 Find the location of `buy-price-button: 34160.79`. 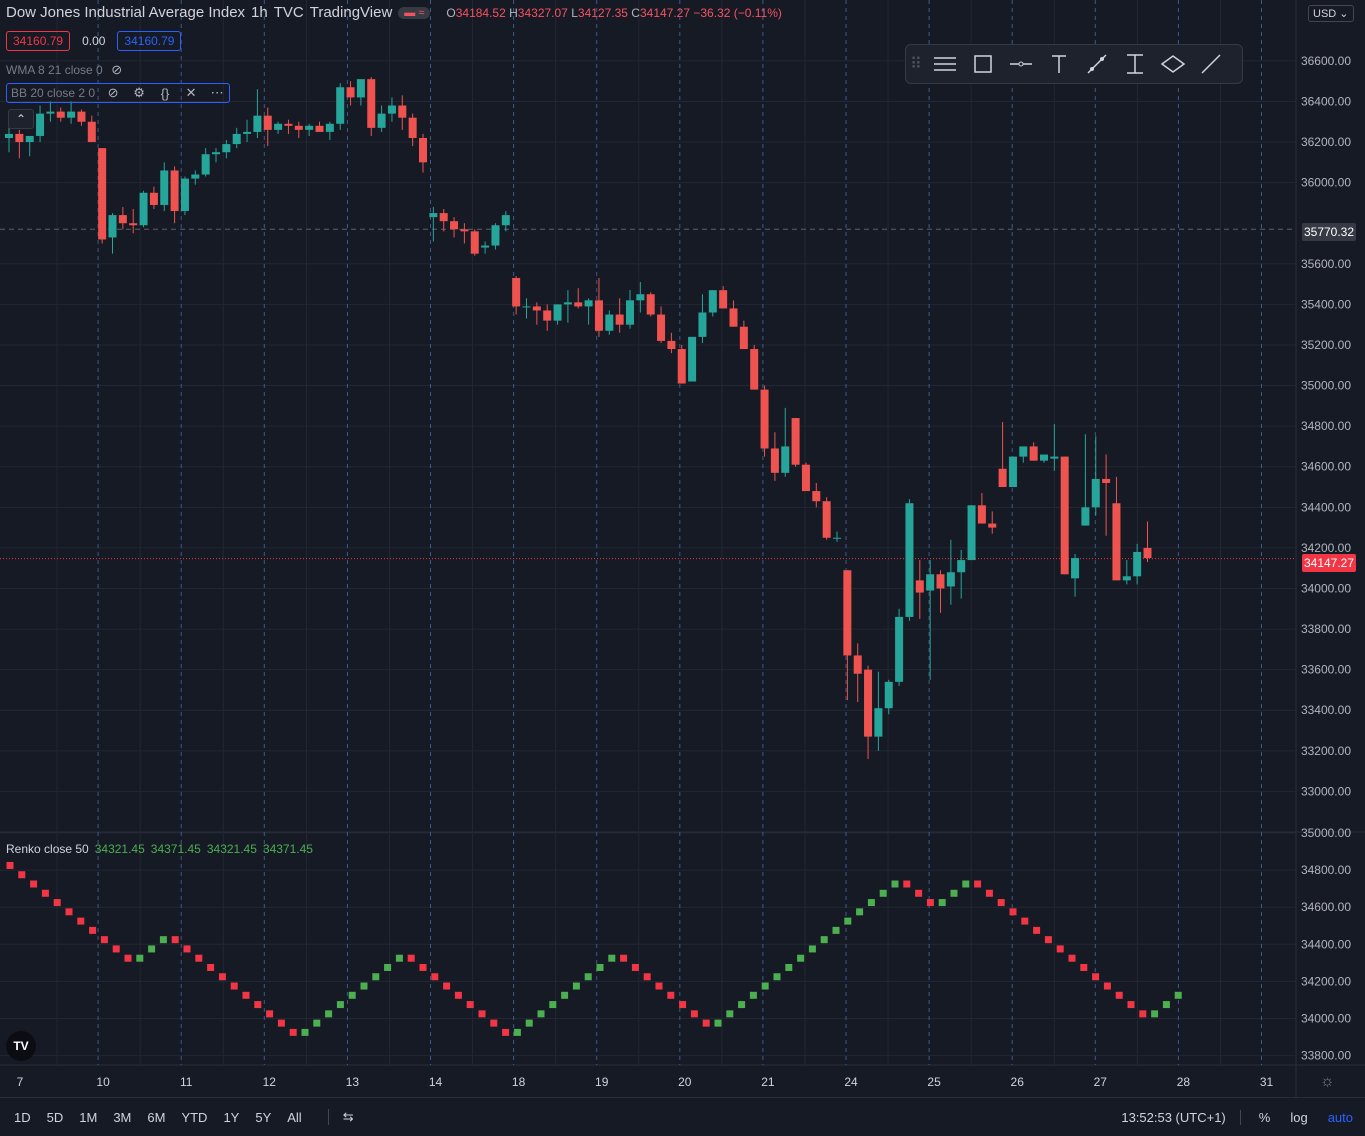

buy-price-button: 34160.79 is located at coordinates (149, 41).